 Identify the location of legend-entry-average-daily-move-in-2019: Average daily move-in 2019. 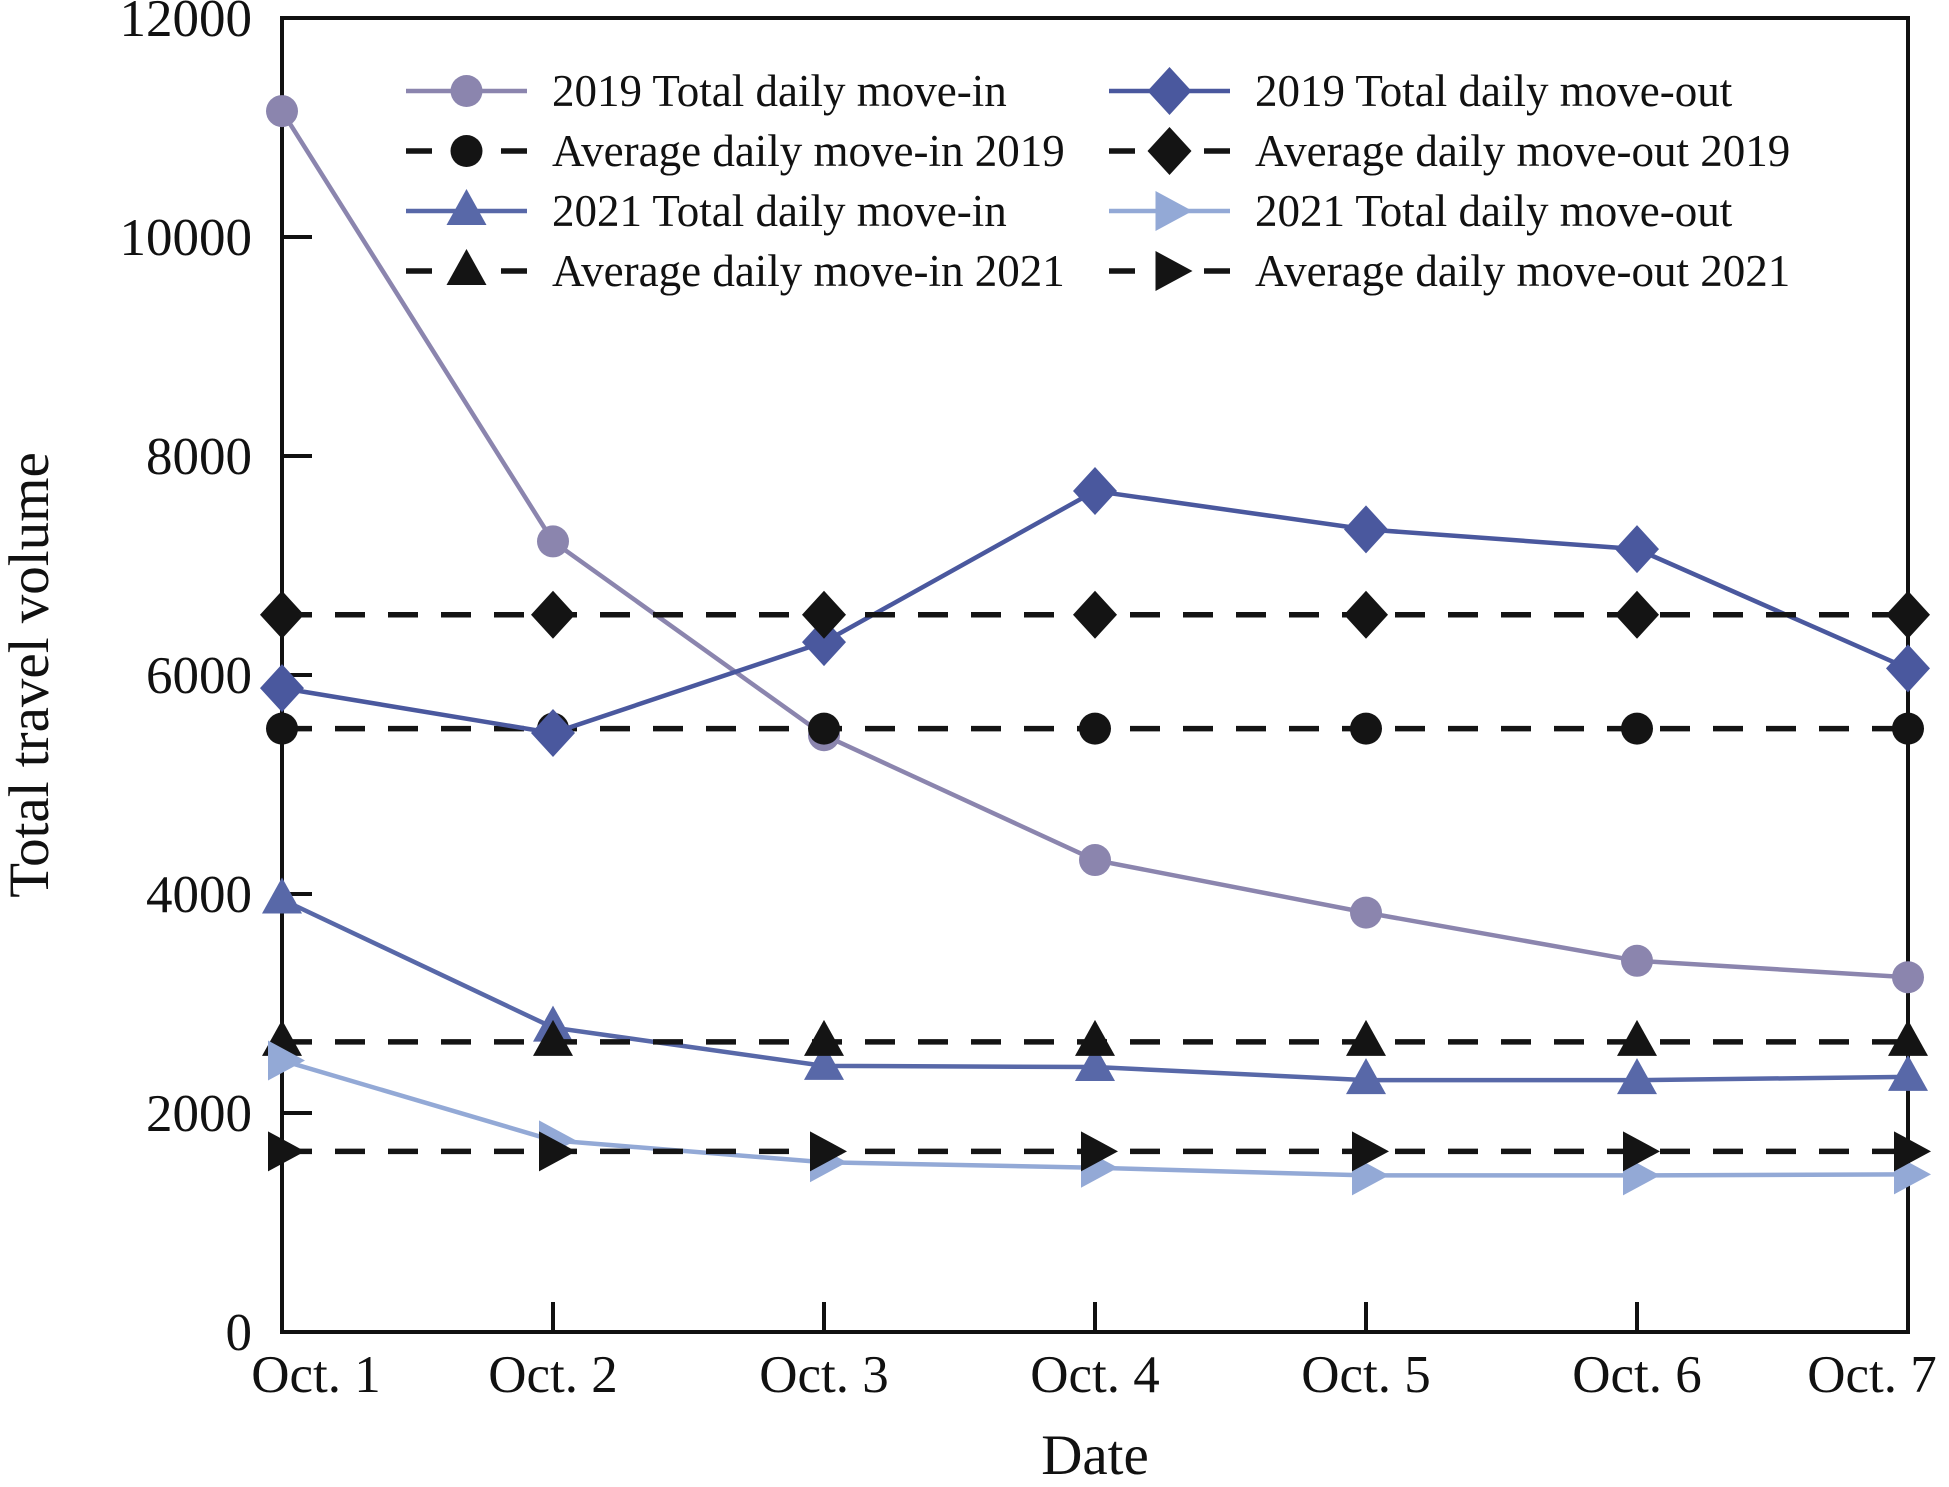
(735, 151).